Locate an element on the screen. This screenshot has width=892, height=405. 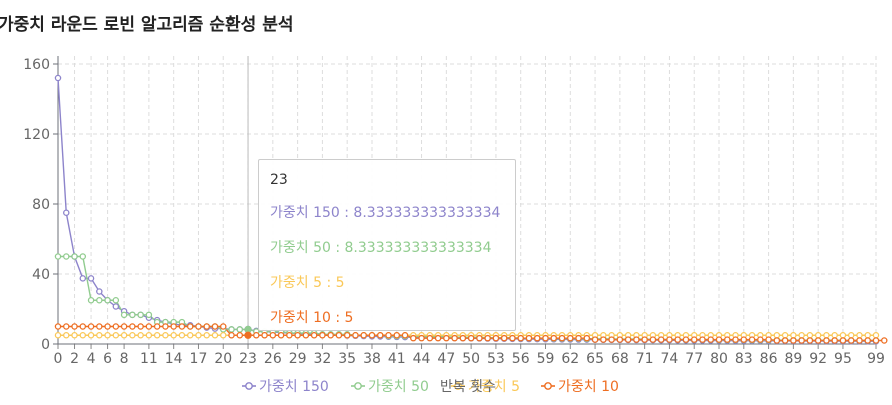
legend-item-1: 가중치 50 is located at coordinates (390, 387).